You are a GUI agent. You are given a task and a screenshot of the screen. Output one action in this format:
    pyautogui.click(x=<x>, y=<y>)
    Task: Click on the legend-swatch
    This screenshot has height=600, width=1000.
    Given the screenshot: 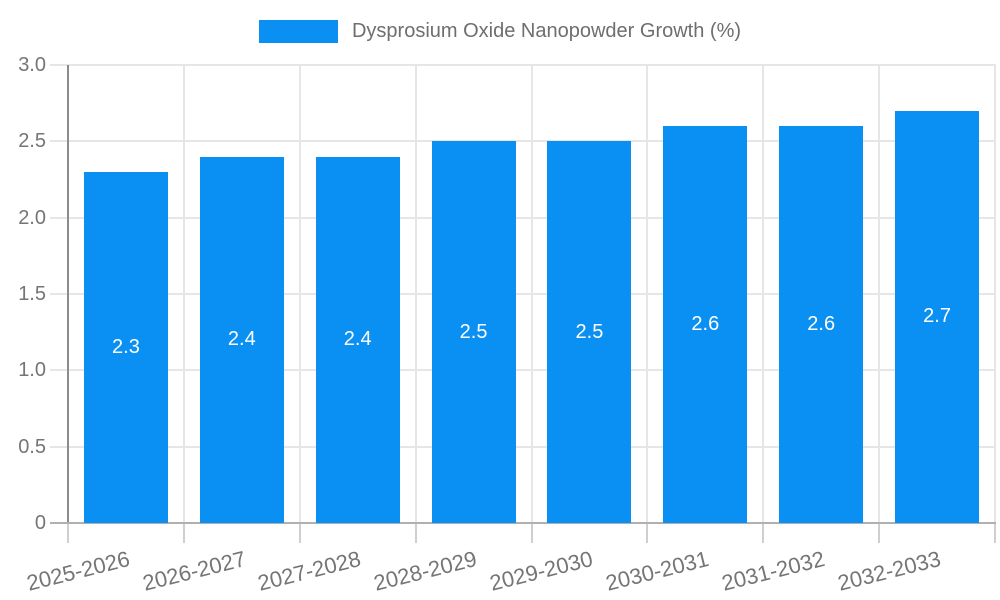 What is the action you would take?
    pyautogui.click(x=298, y=31)
    